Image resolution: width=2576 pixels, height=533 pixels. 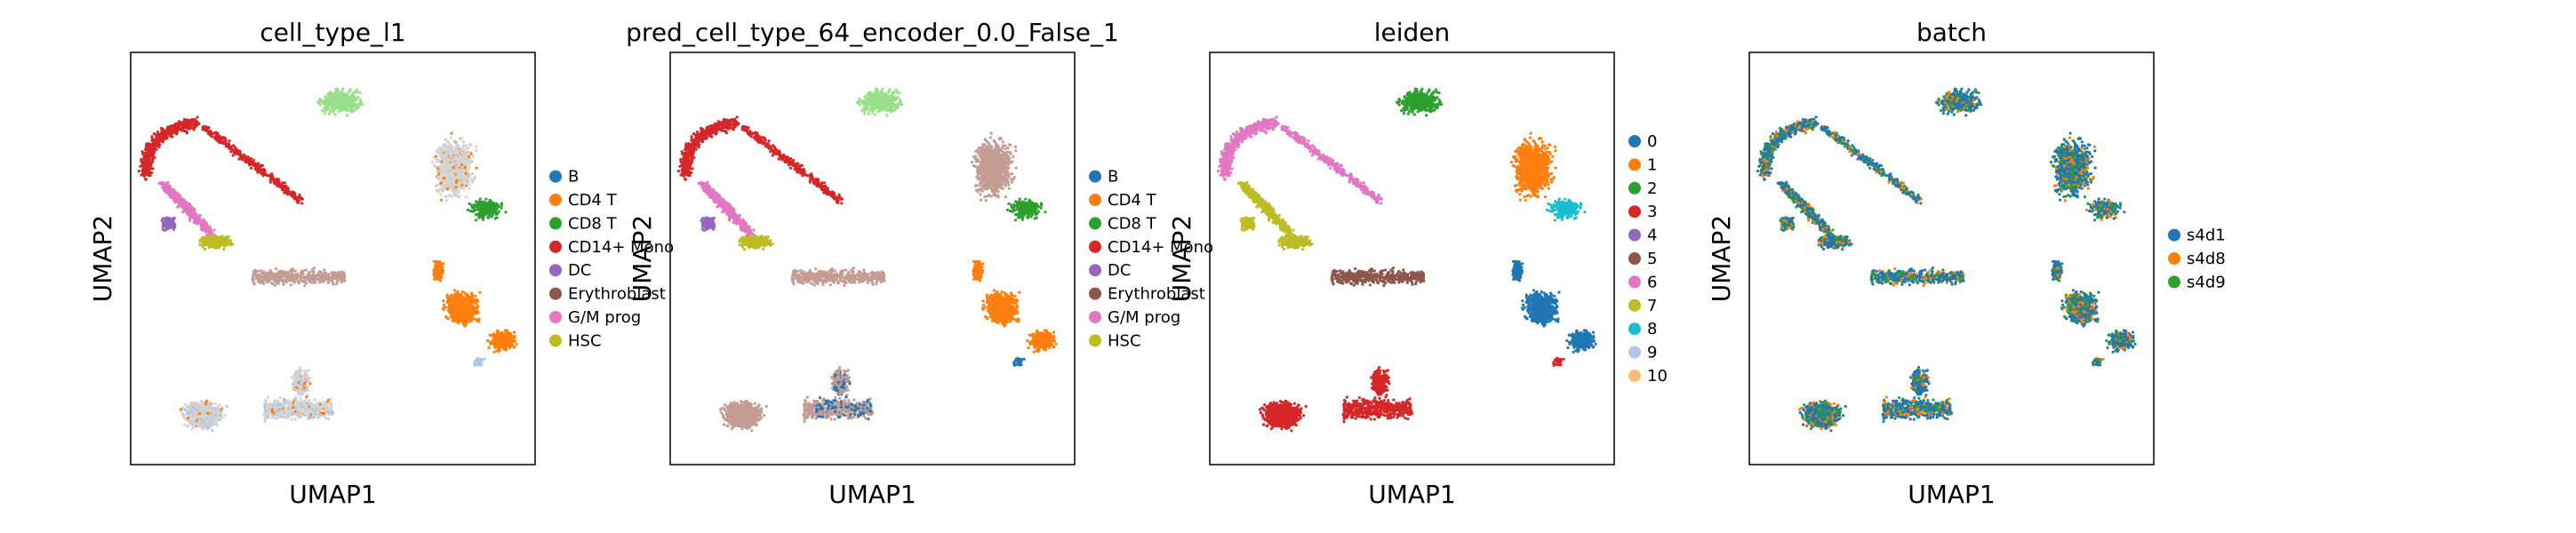 I want to click on scatter-points, so click(x=328, y=260).